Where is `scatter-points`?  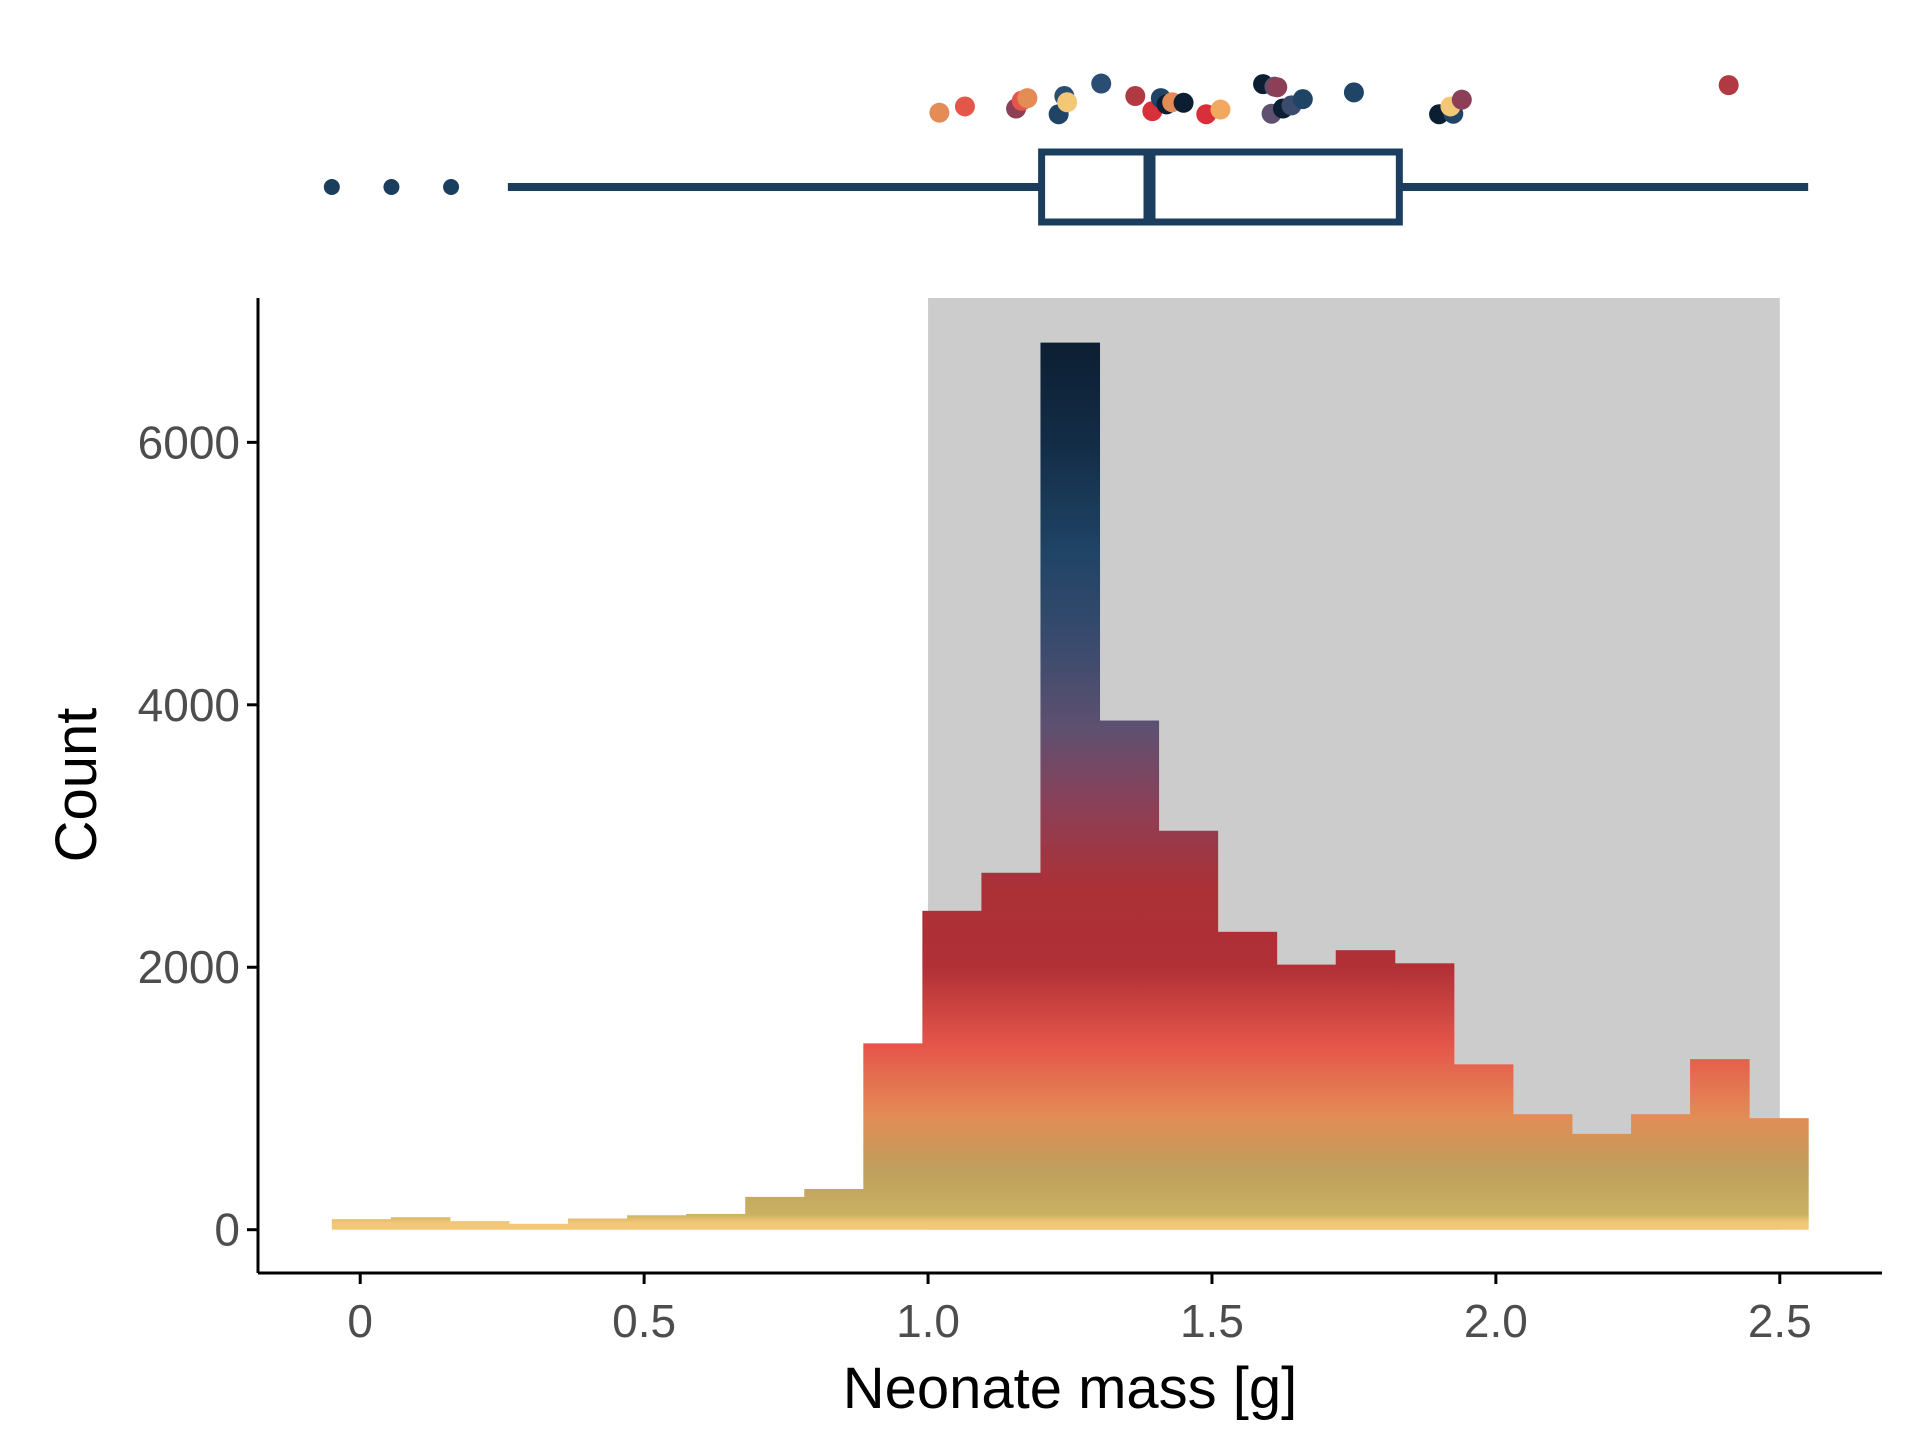
scatter-points is located at coordinates (1334, 99).